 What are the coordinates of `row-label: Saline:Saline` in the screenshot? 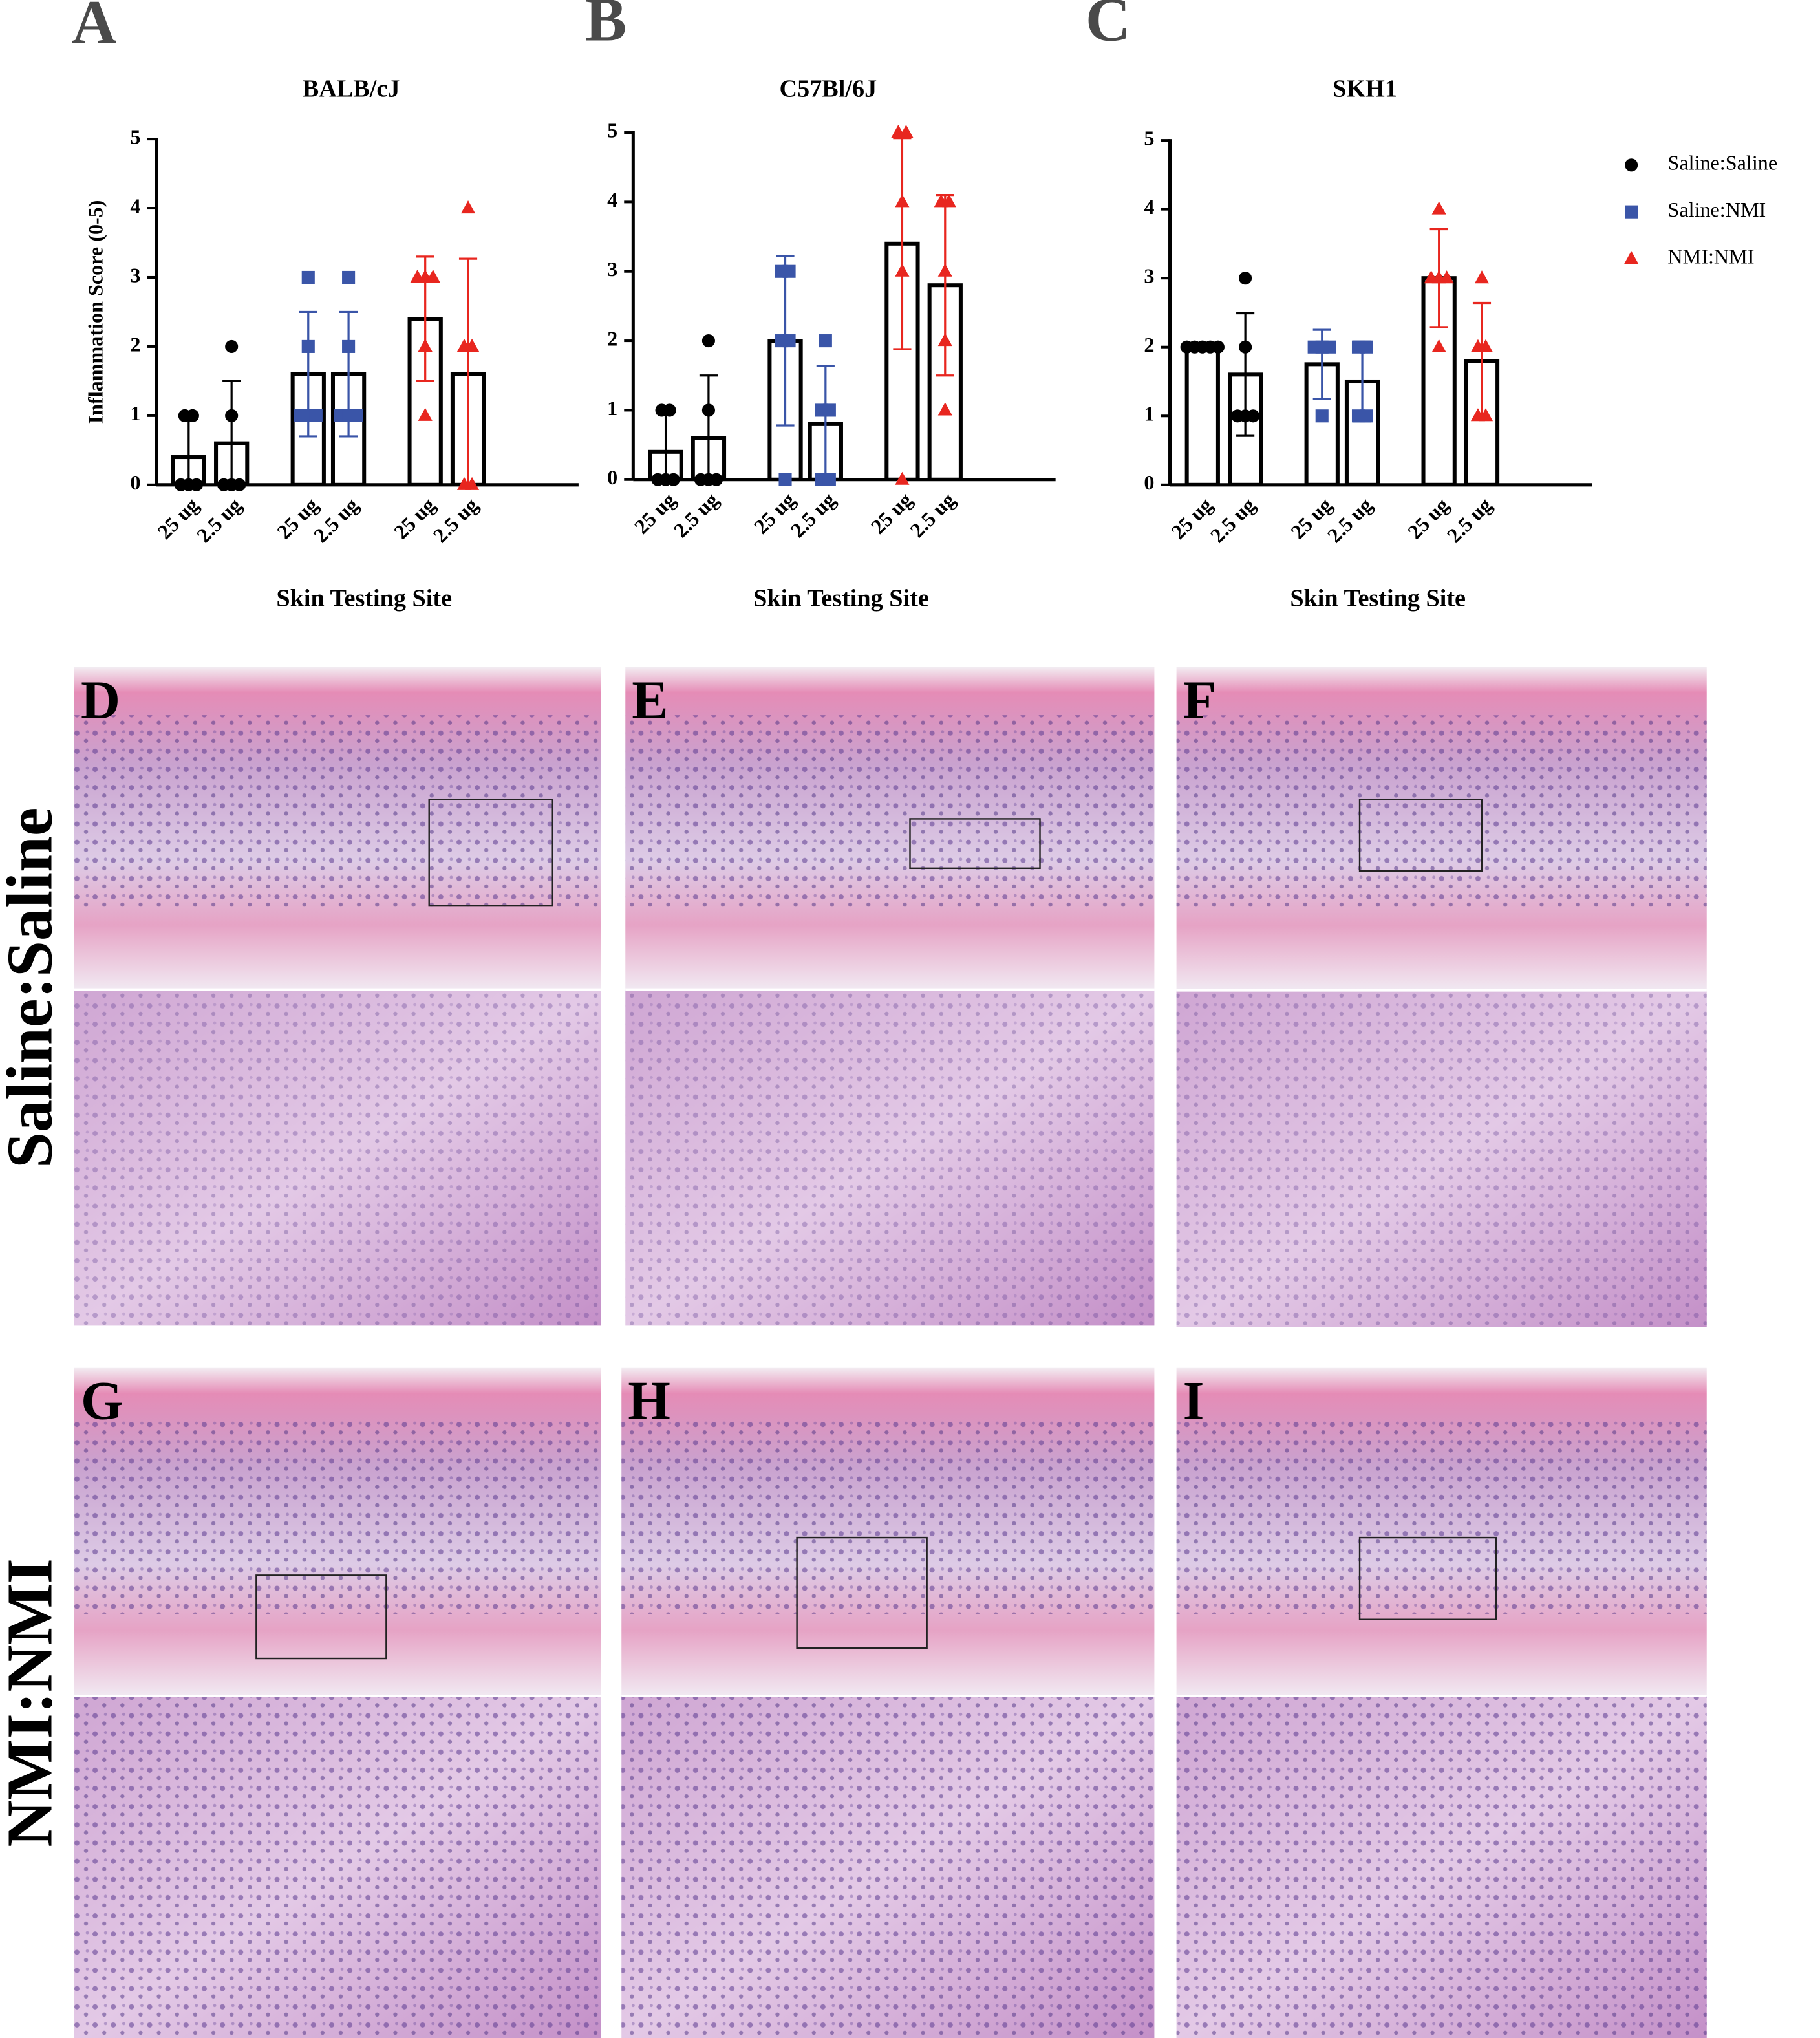 It's located at (33, 988).